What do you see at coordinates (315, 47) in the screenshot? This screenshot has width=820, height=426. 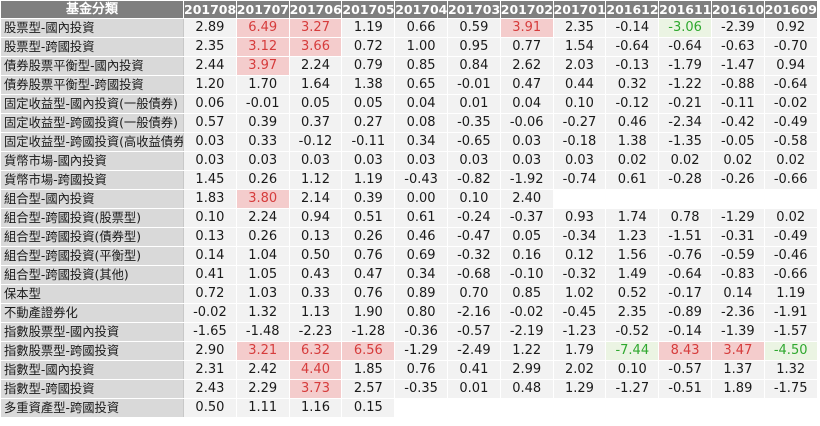 I see `value-cell: 3.66` at bounding box center [315, 47].